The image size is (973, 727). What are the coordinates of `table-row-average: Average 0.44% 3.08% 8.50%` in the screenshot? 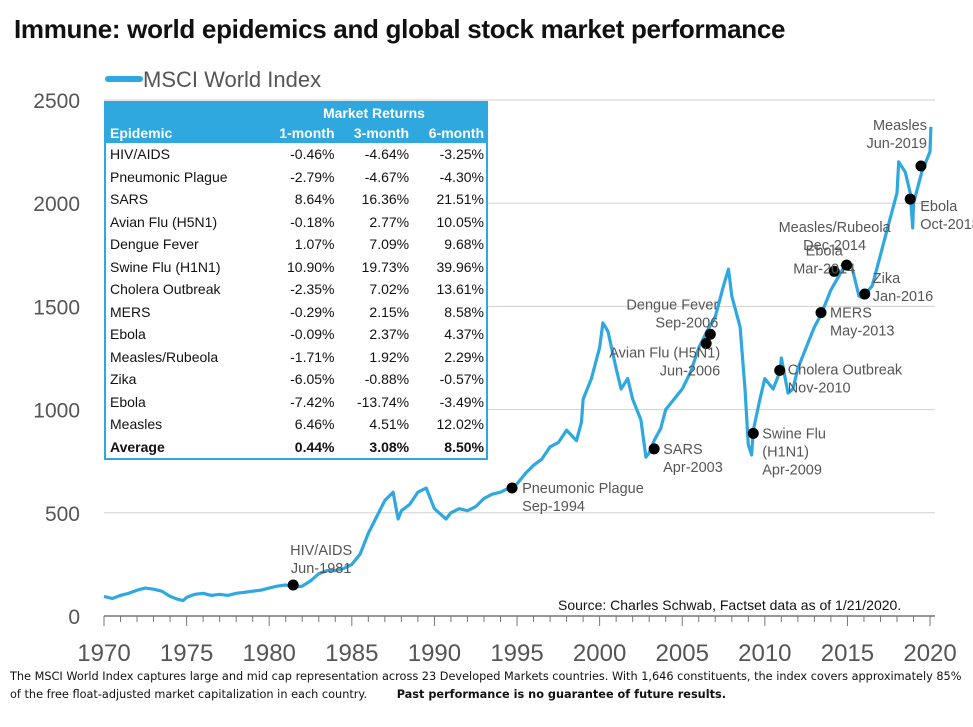 It's located at (296, 448).